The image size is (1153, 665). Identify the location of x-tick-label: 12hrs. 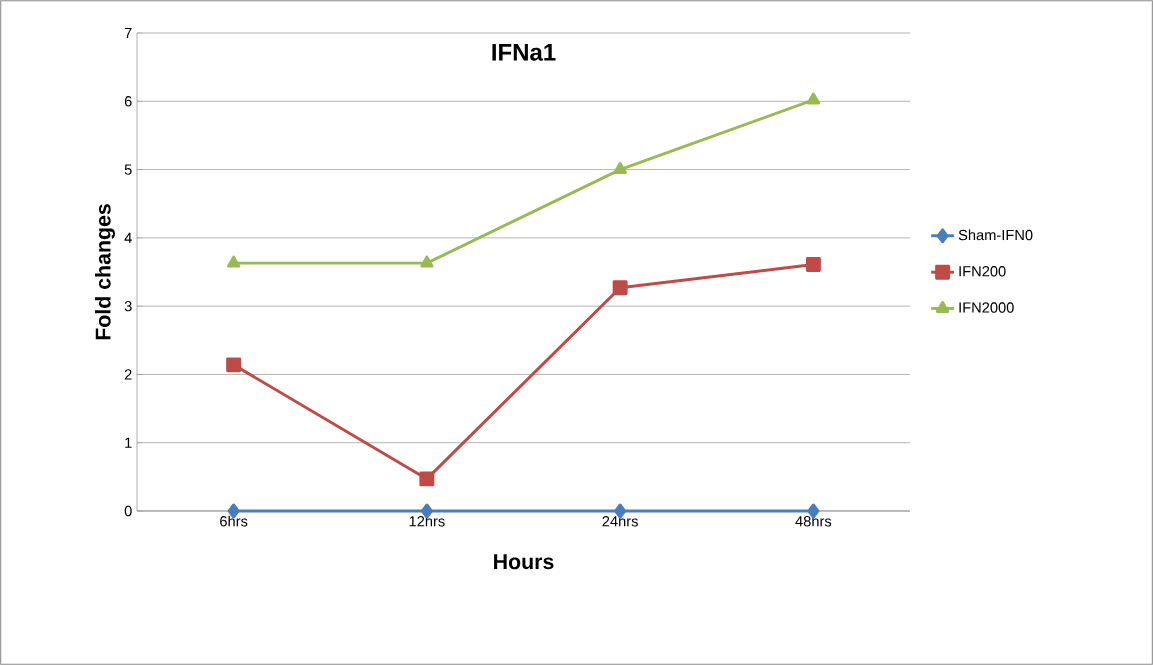
(427, 521).